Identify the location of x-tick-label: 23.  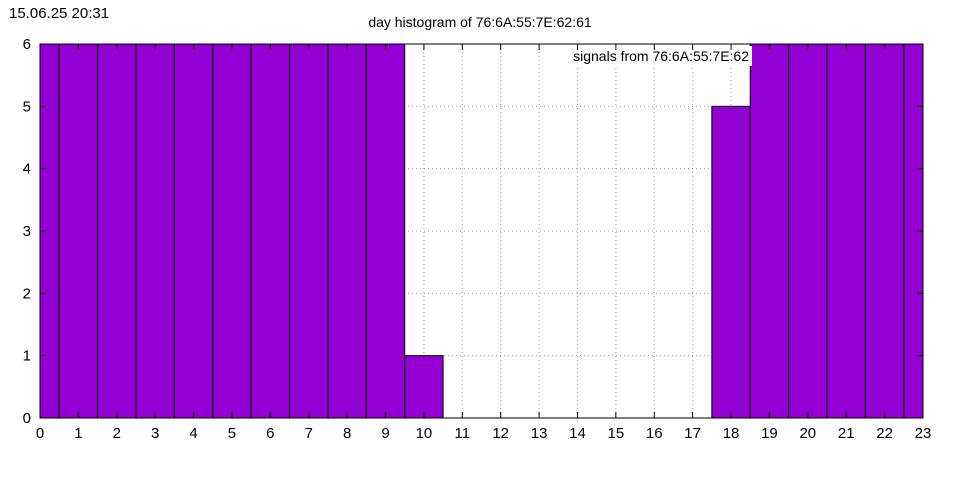
(923, 433).